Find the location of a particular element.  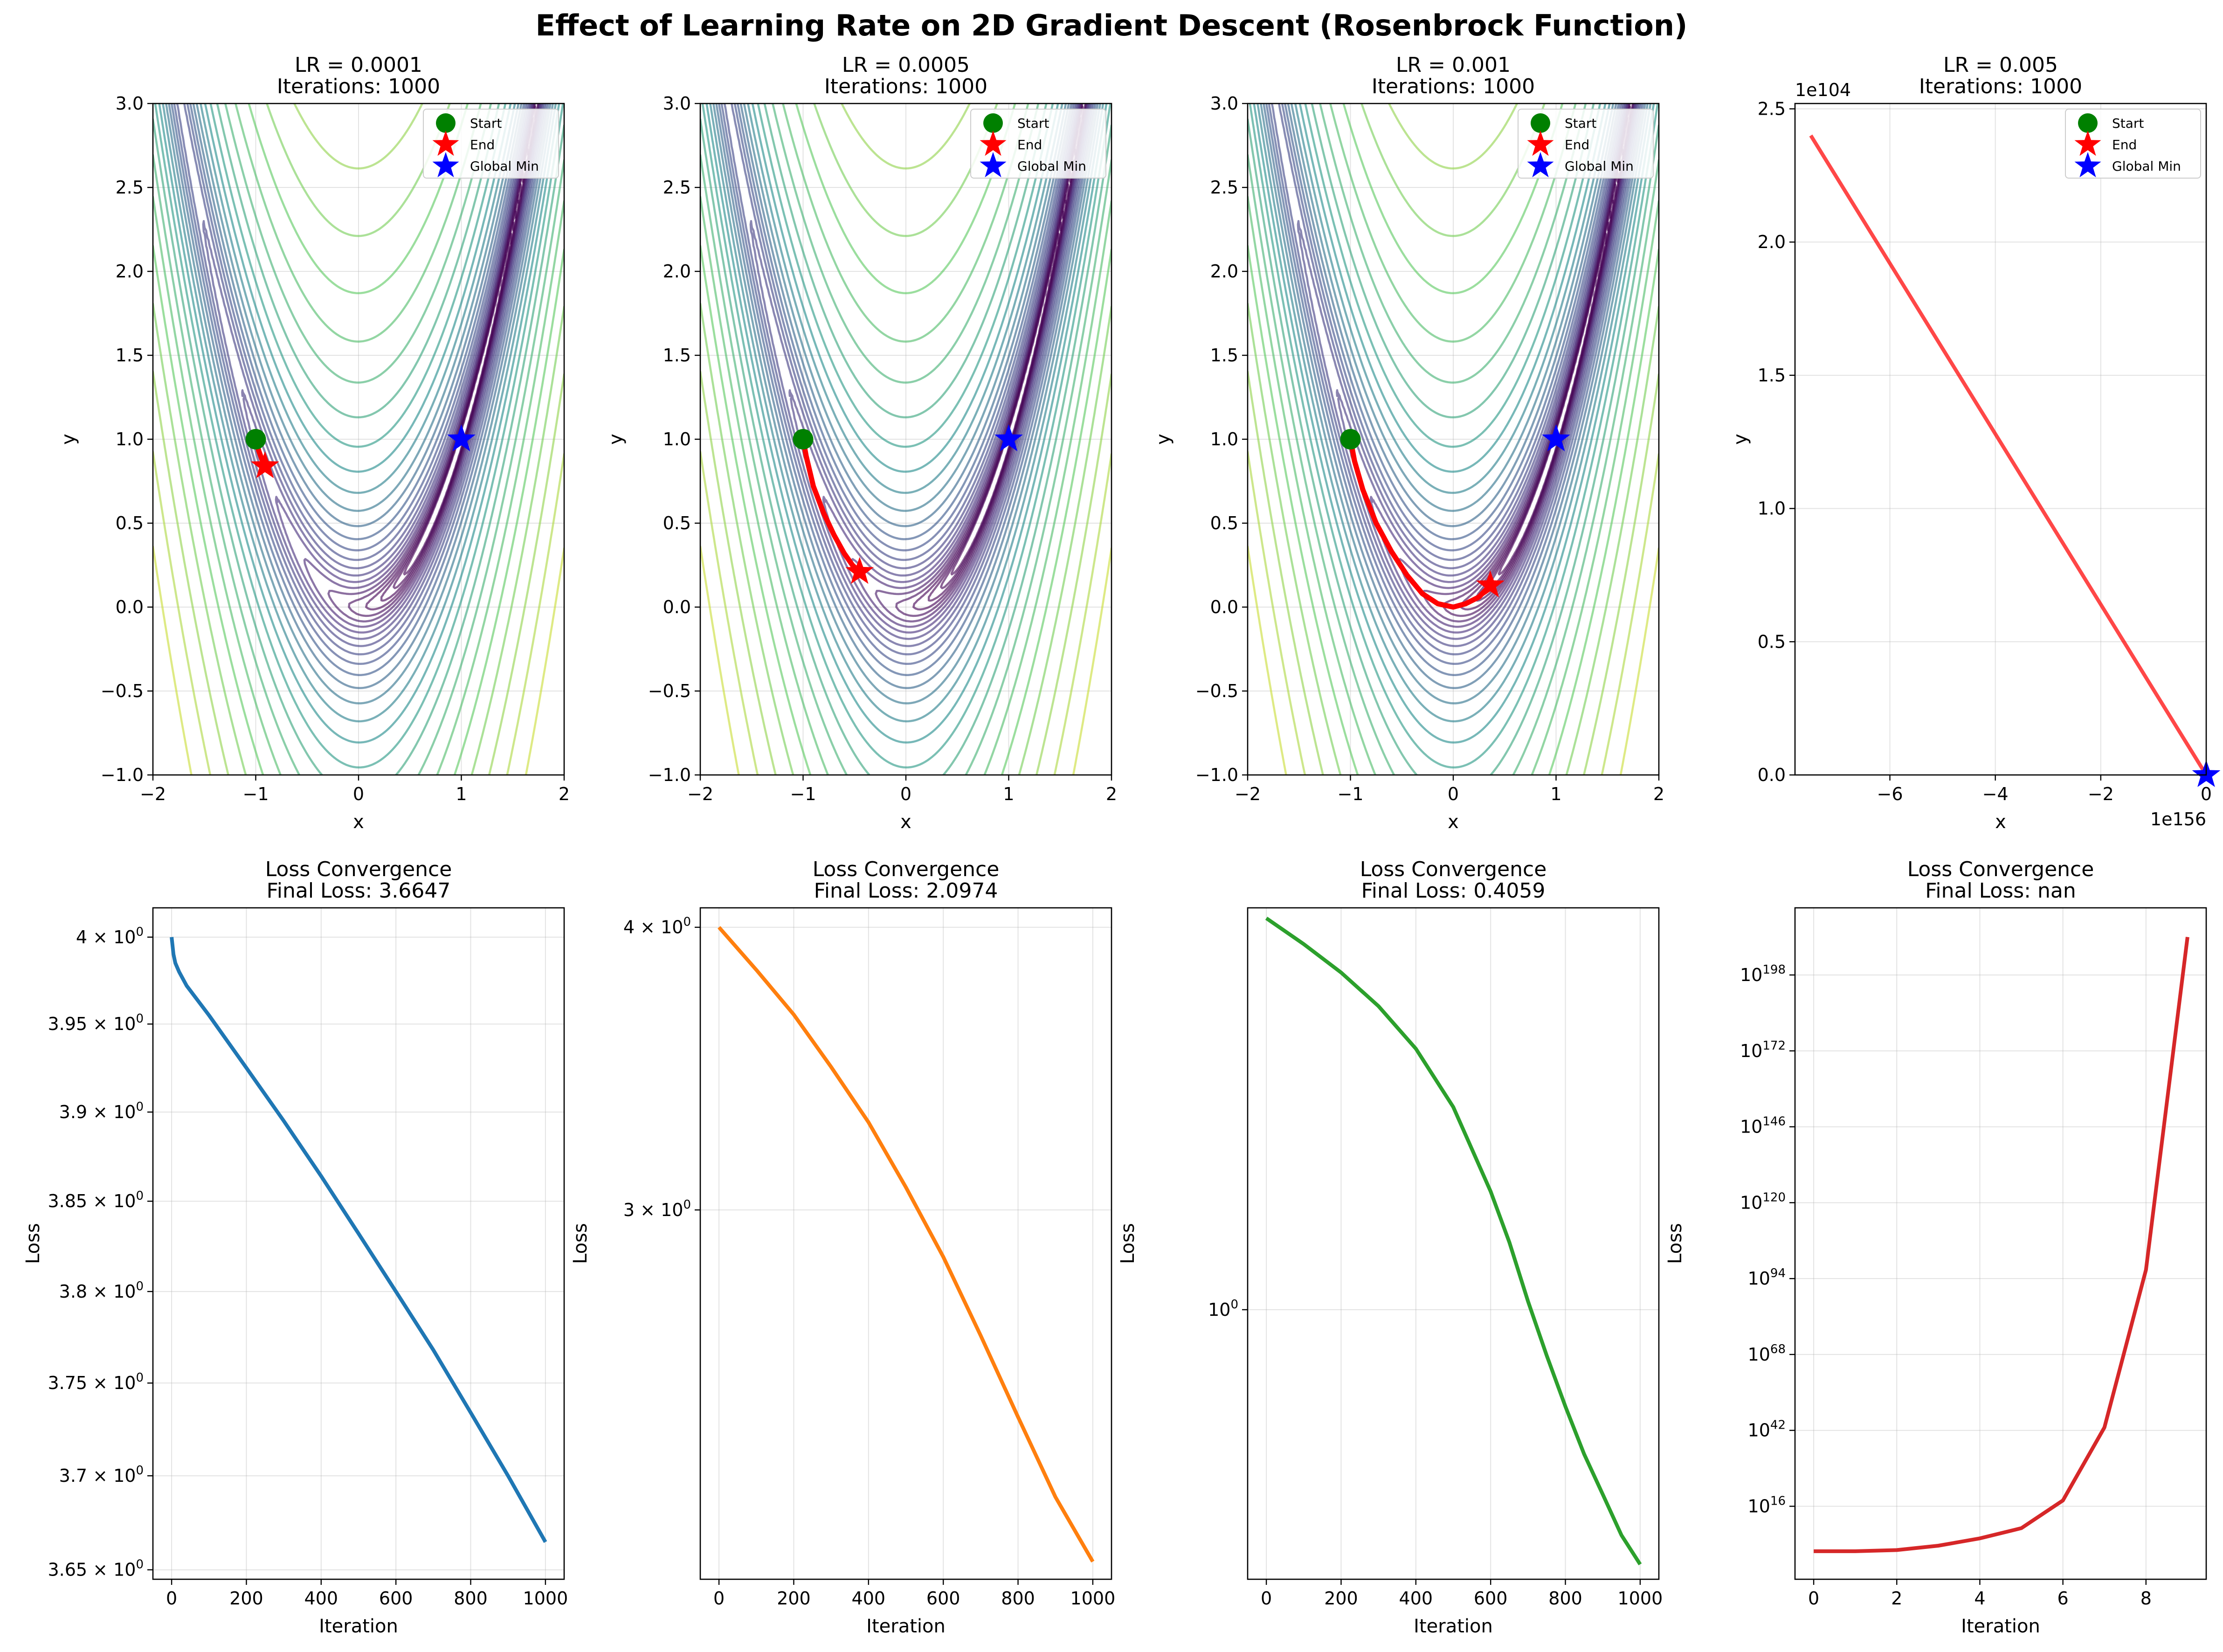

loss-curve is located at coordinates (2001, 1245).